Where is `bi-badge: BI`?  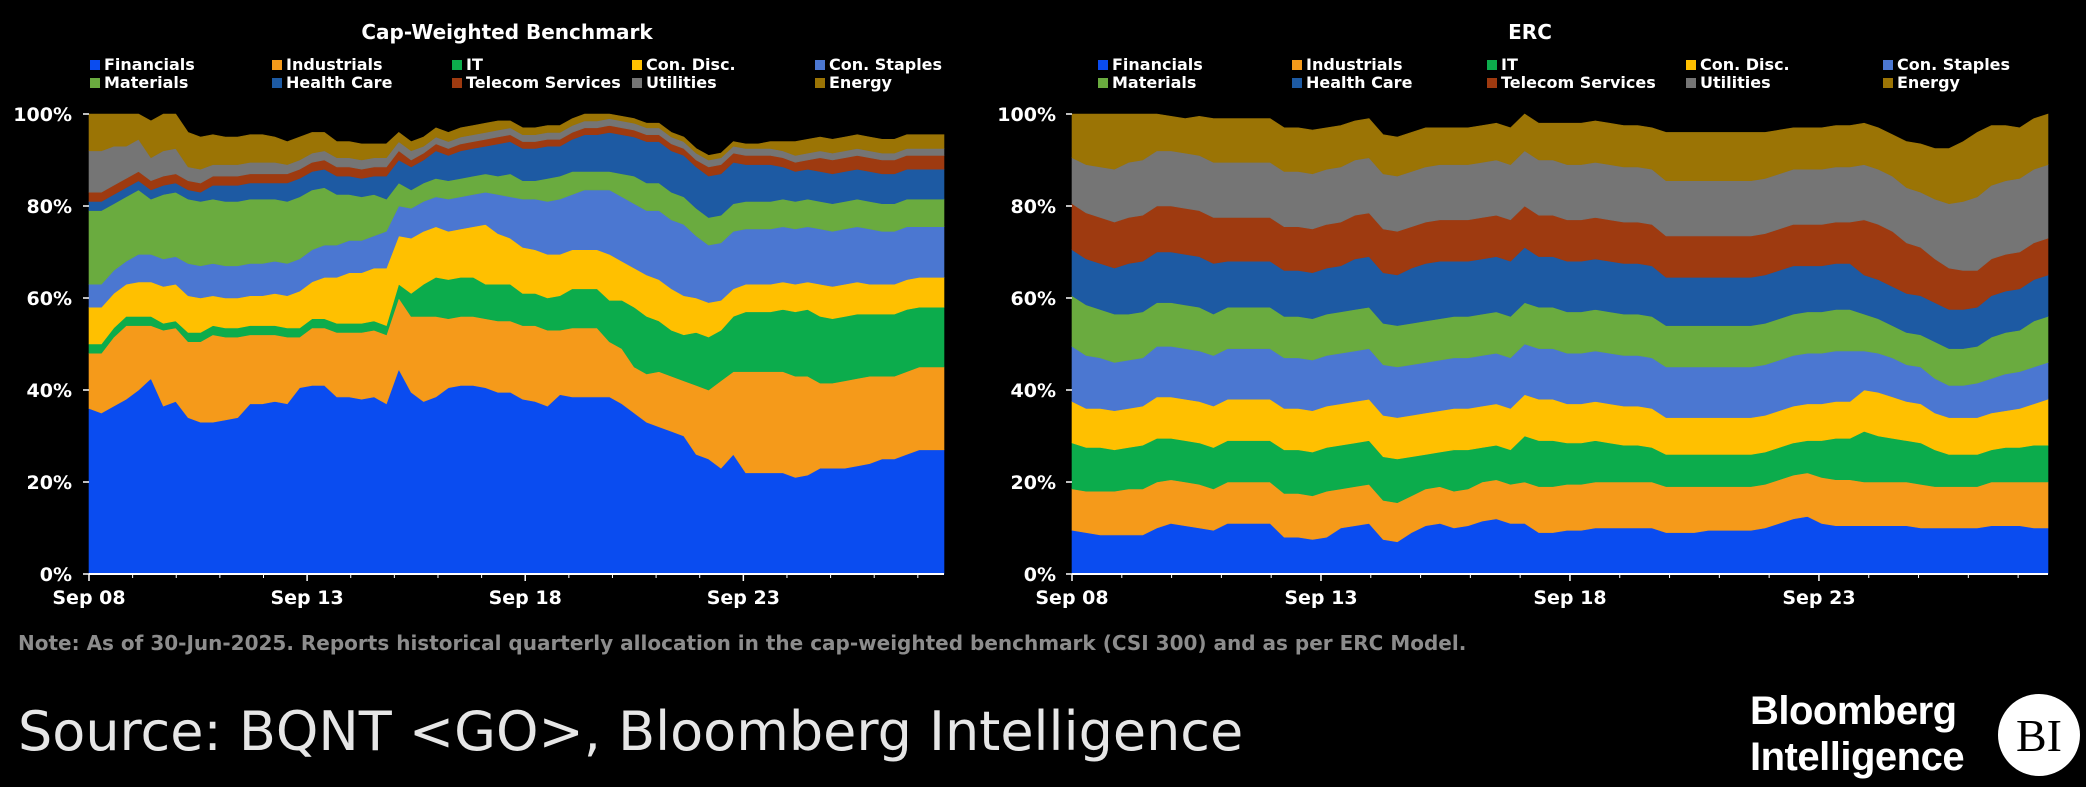
bi-badge: BI is located at coordinates (2039, 735).